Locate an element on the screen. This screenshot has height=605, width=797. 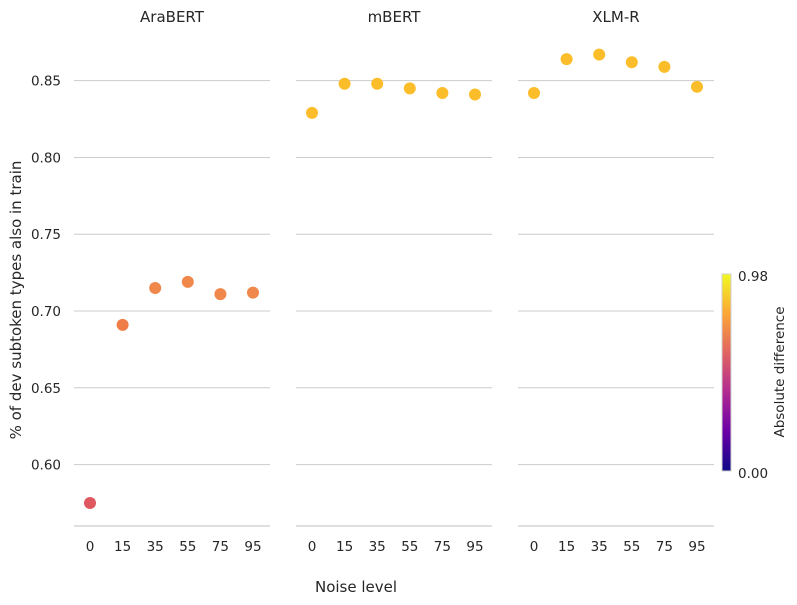
y-tick-label: 0.70 is located at coordinates (46, 312).